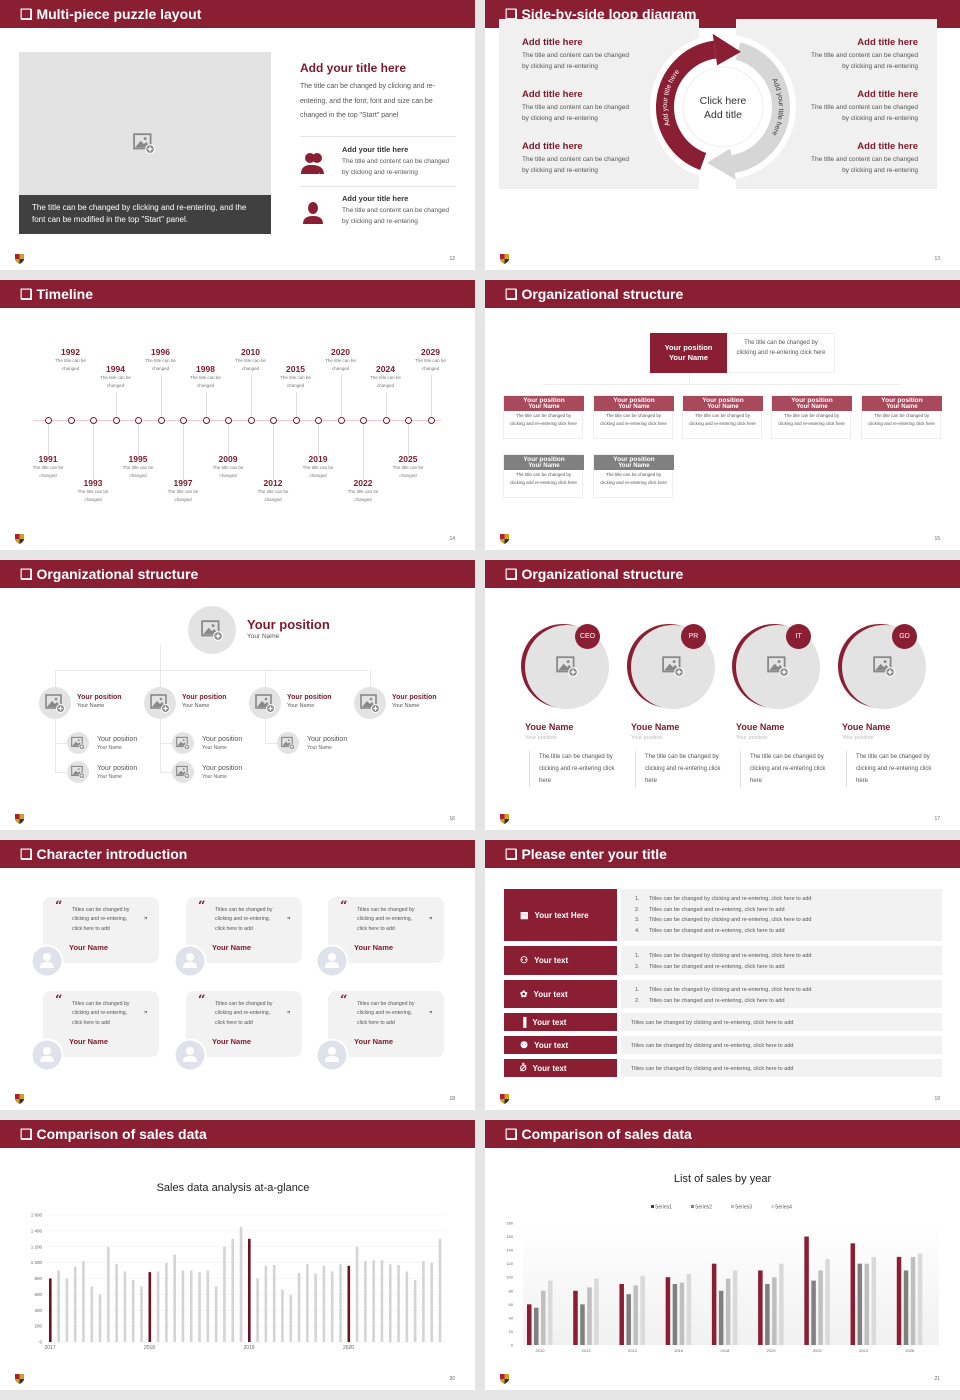  I want to click on member-position: Your position, so click(812, 400).